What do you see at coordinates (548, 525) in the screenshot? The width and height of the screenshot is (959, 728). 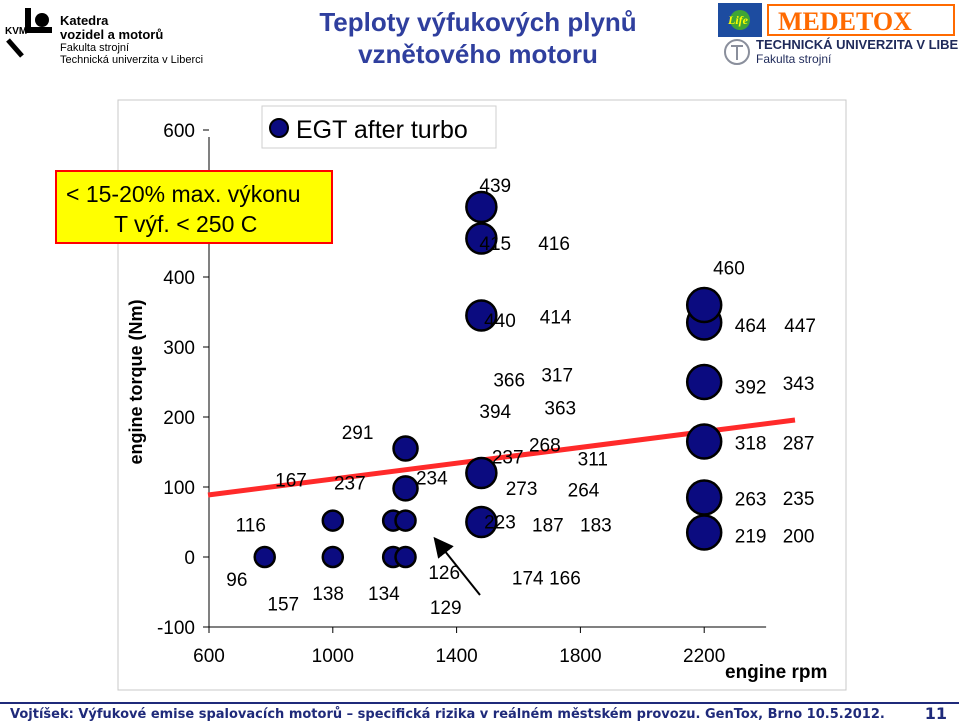 I see `data-label-29: 187` at bounding box center [548, 525].